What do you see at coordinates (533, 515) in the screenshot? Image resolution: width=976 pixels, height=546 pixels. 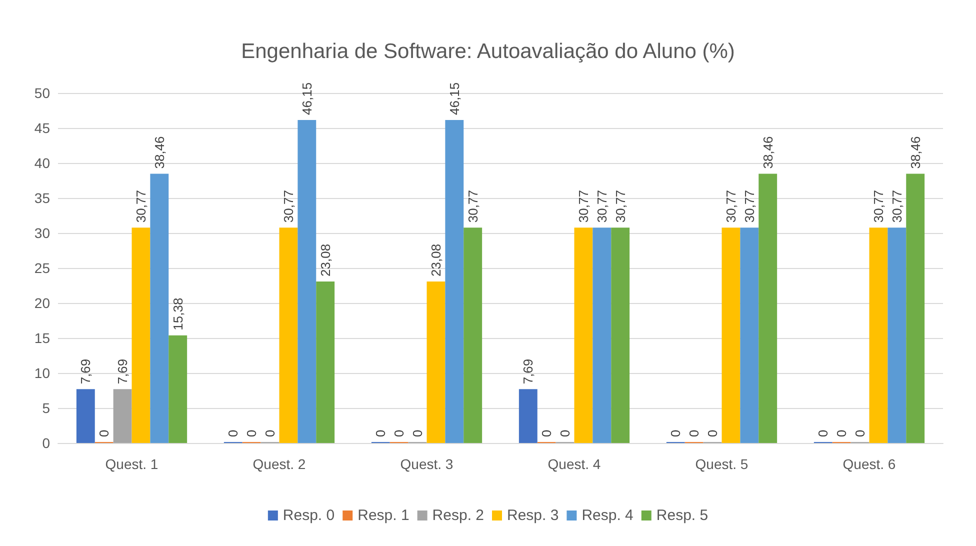 I see `legend-label: Resp. 3` at bounding box center [533, 515].